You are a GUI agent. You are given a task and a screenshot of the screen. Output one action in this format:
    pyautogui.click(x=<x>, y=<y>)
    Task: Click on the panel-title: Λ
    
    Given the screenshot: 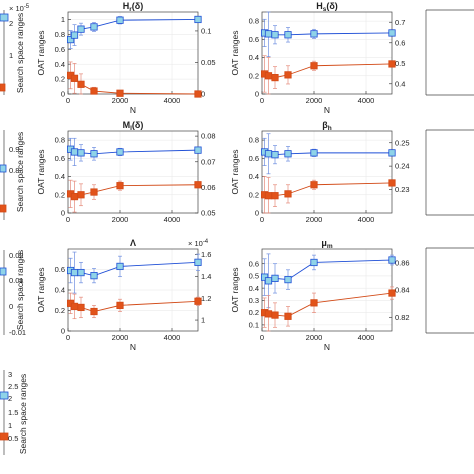 What is the action you would take?
    pyautogui.click(x=133, y=243)
    